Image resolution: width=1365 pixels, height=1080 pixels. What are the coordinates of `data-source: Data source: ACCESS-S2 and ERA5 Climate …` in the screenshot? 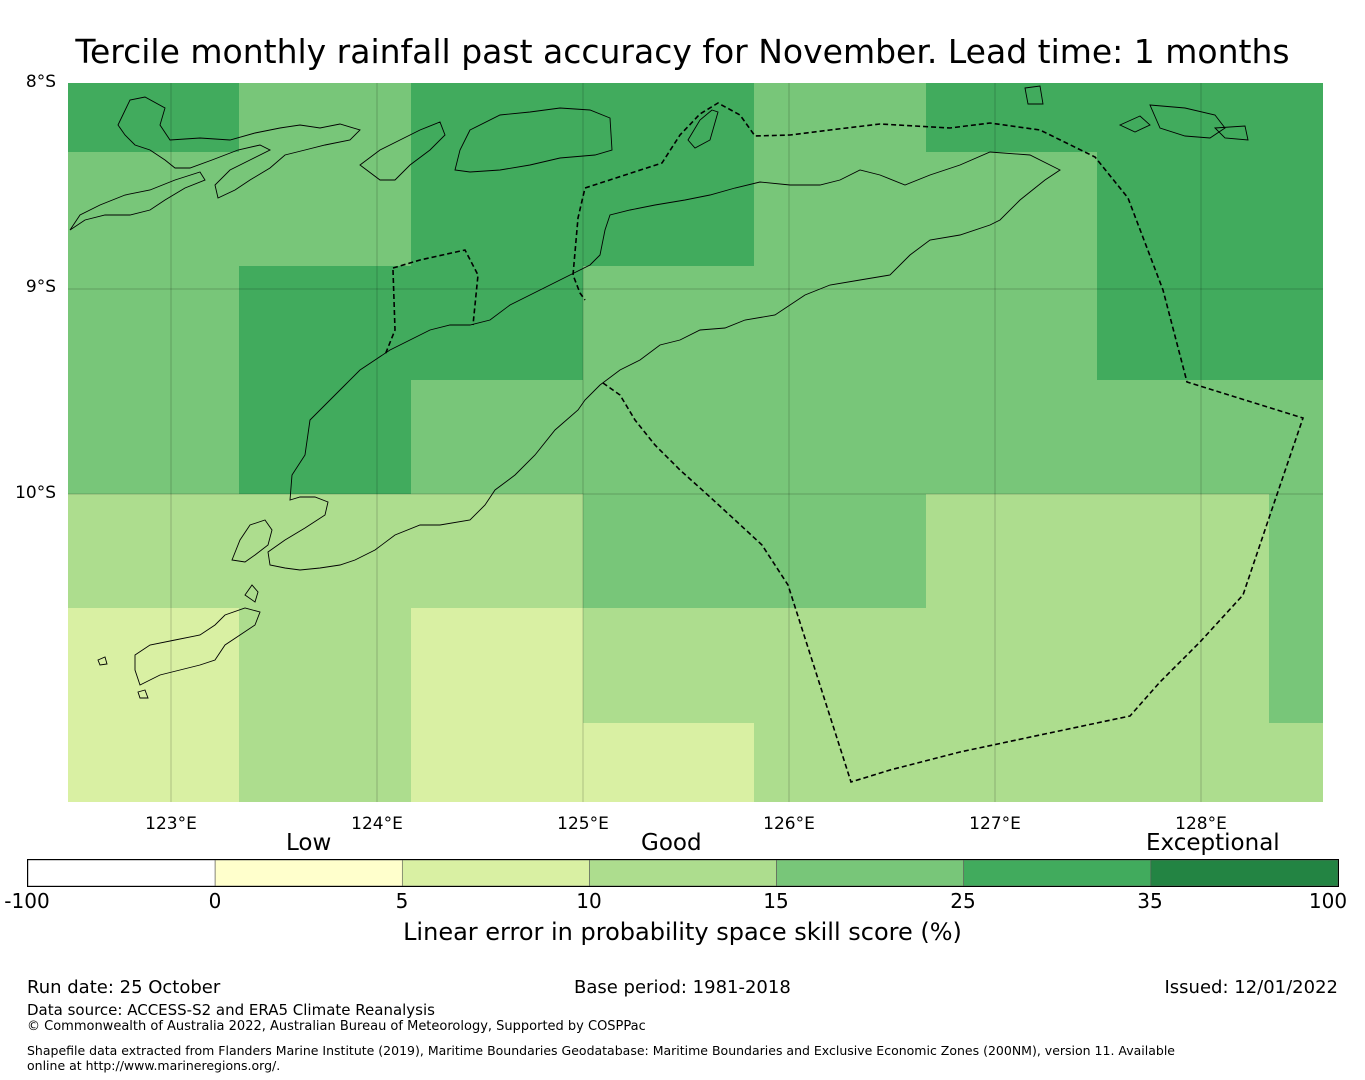 It's located at (231, 1010).